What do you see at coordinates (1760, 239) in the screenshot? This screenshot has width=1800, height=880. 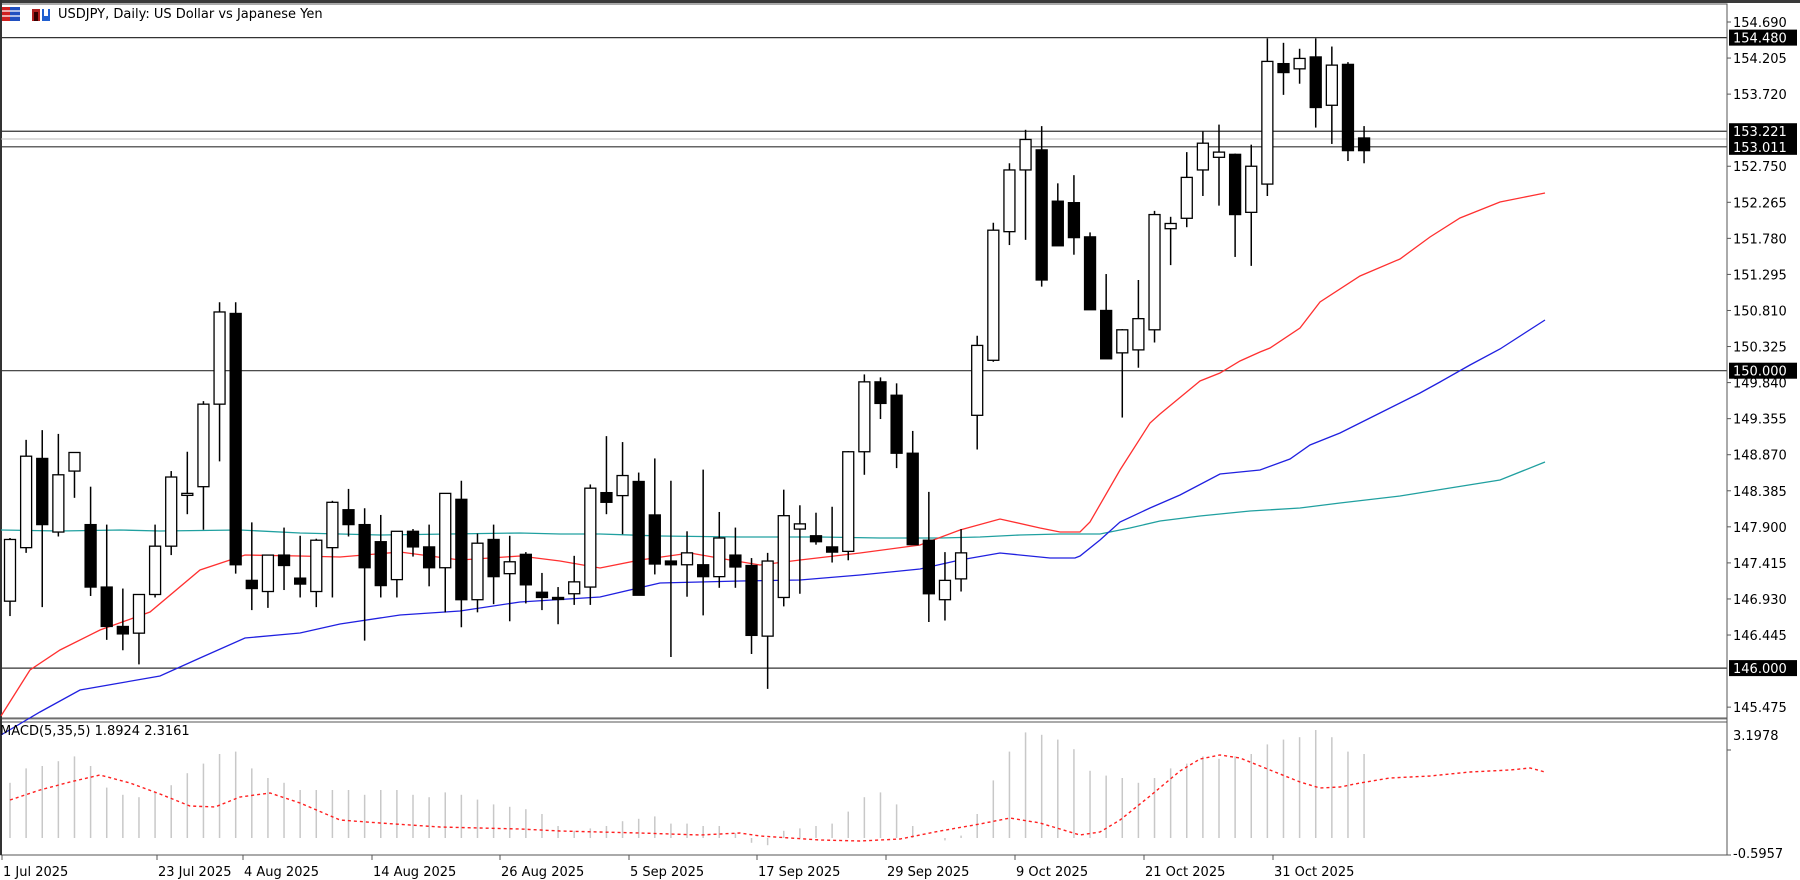 I see `price-tick-label: 151.780` at bounding box center [1760, 239].